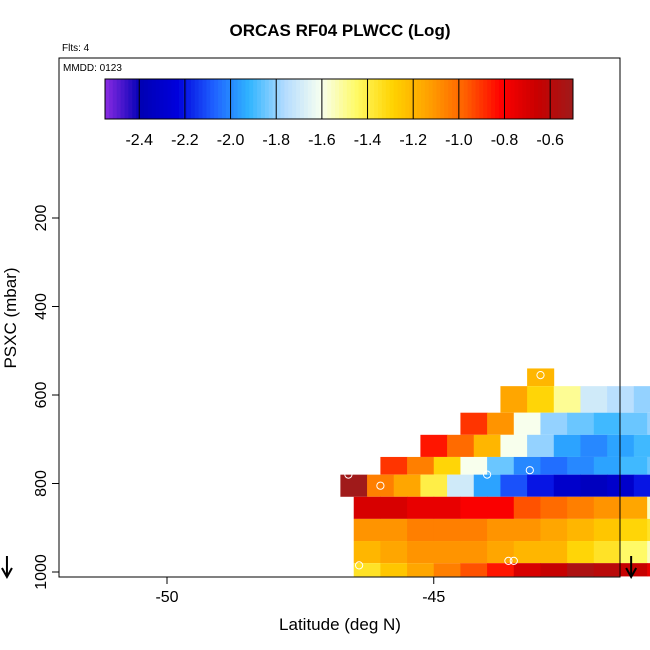  I want to click on colorbar-tick-label: -1.6, so click(322, 140).